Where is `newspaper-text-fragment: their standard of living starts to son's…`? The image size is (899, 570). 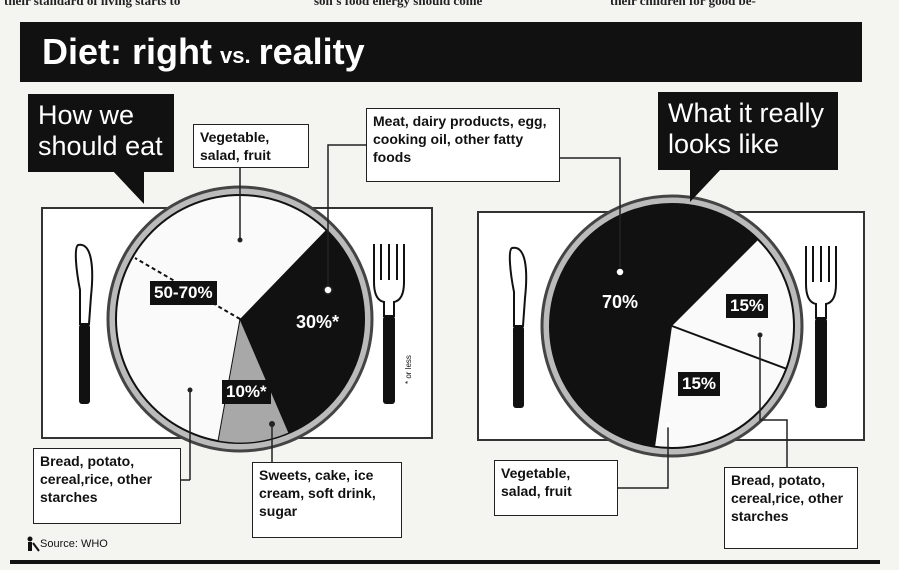 newspaper-text-fragment: their standard of living starts to son's… is located at coordinates (449, 5).